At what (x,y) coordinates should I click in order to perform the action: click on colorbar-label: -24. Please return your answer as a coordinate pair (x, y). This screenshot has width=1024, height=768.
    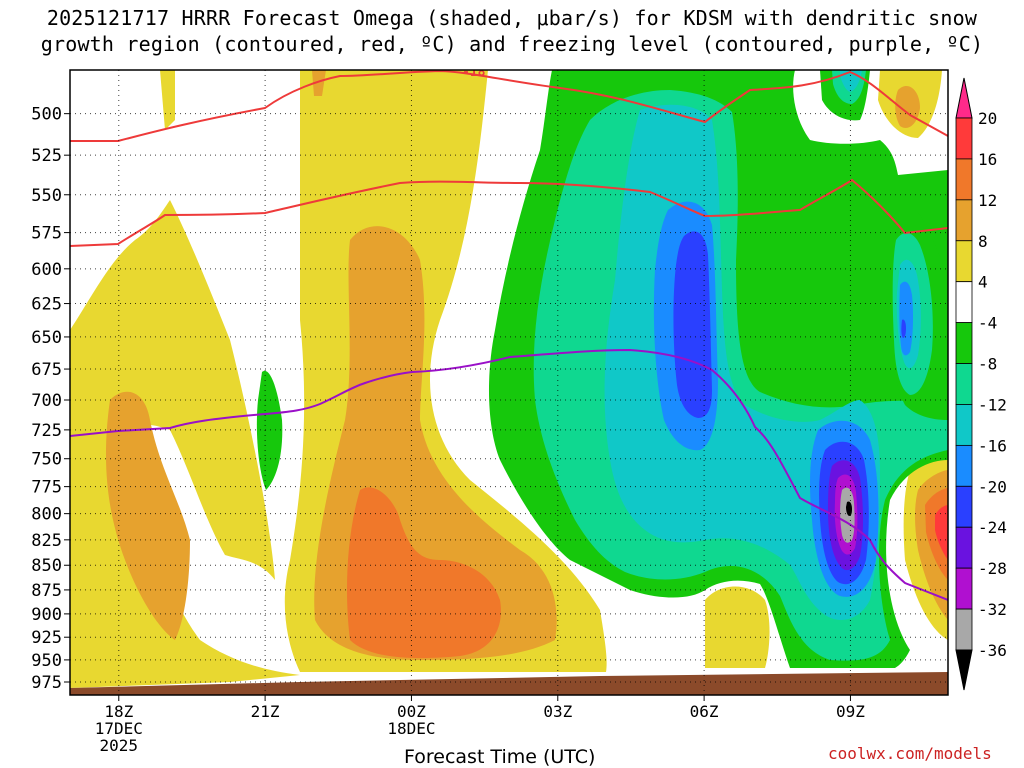
    Looking at the image, I should click on (992, 527).